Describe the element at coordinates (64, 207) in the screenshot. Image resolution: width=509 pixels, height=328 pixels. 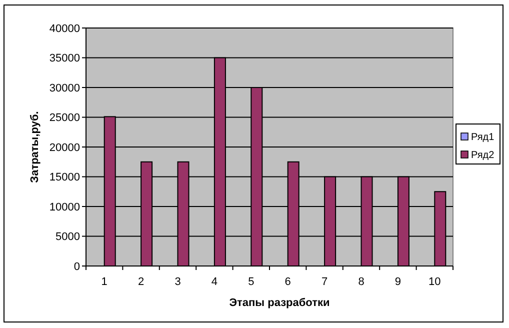
I see `y-tick-label: 10000` at that location.